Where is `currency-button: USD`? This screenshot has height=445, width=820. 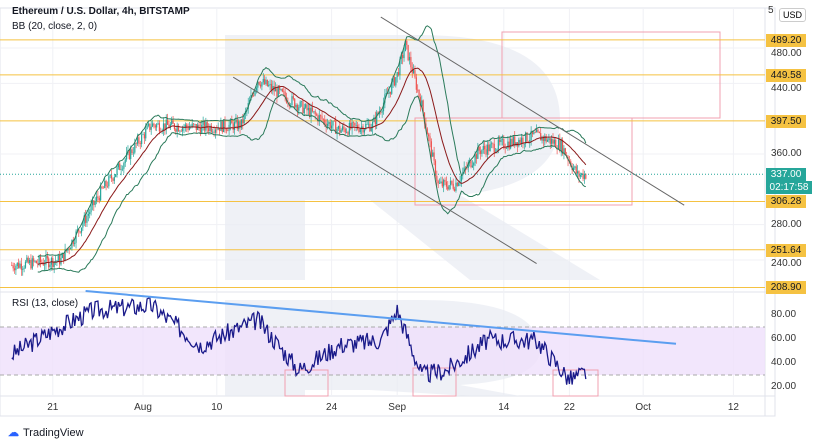 currency-button: USD is located at coordinates (793, 15).